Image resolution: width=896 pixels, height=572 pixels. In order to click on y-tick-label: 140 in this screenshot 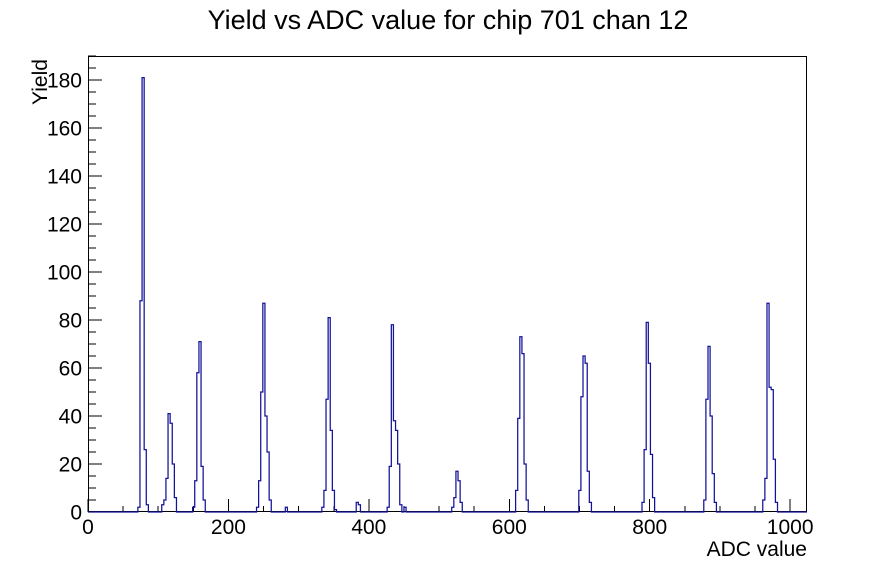, I will do `click(64, 176)`.